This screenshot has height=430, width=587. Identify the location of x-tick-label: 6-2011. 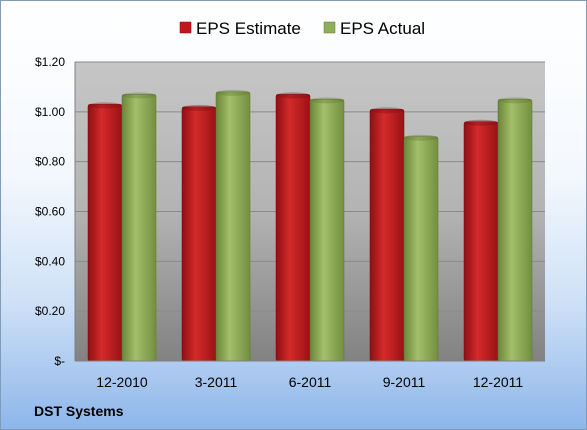
(310, 382).